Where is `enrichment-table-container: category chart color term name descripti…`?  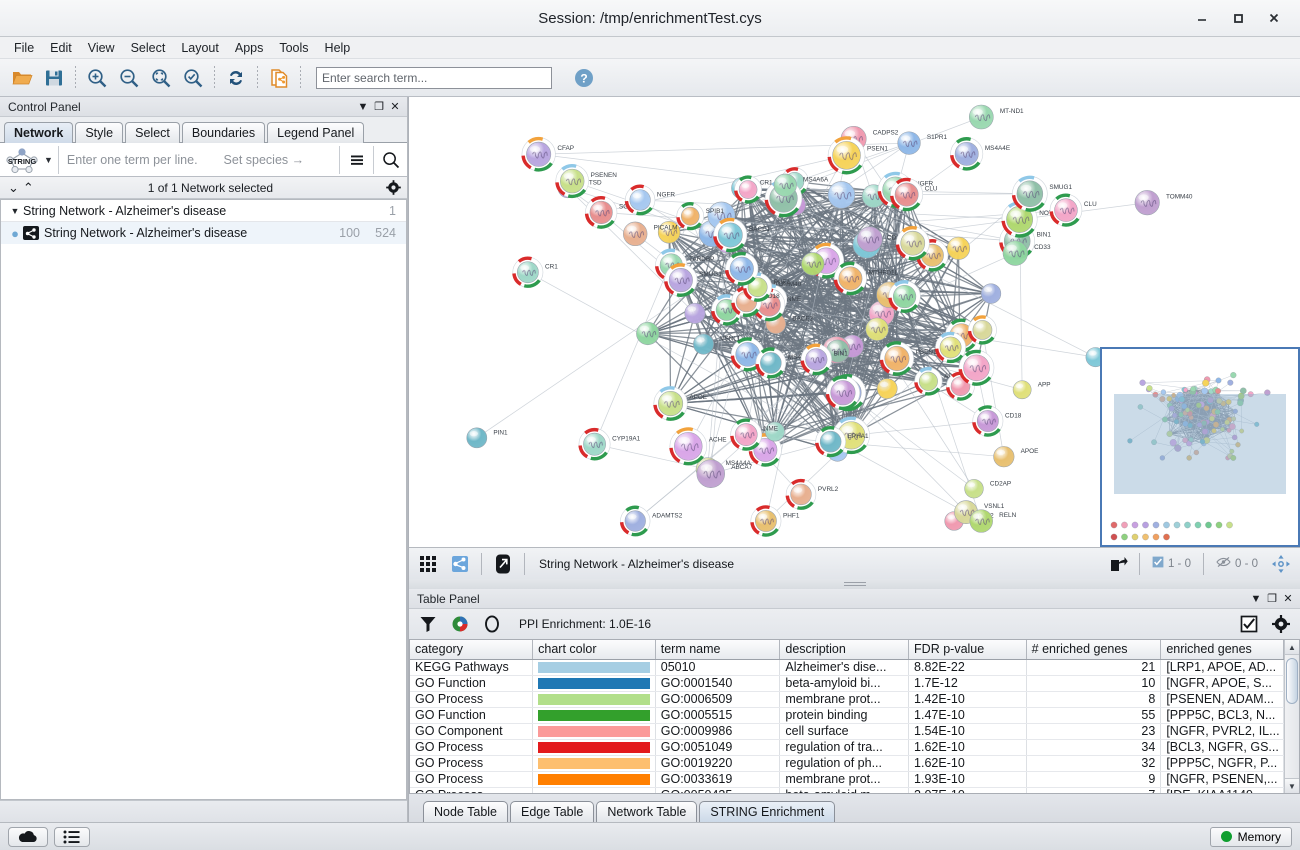
enrichment-table-container: category chart color term name descripti… is located at coordinates (854, 716).